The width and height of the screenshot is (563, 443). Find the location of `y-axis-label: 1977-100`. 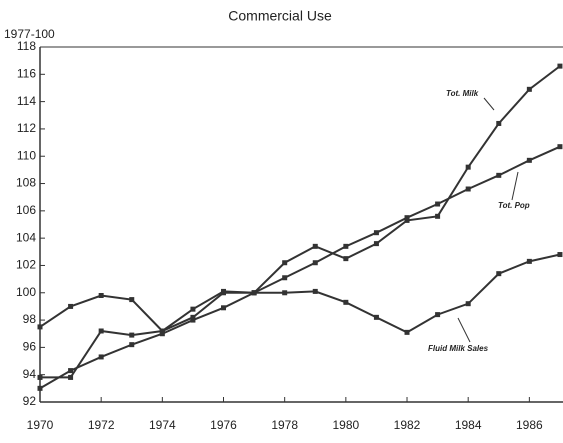

y-axis-label: 1977-100 is located at coordinates (29, 34).